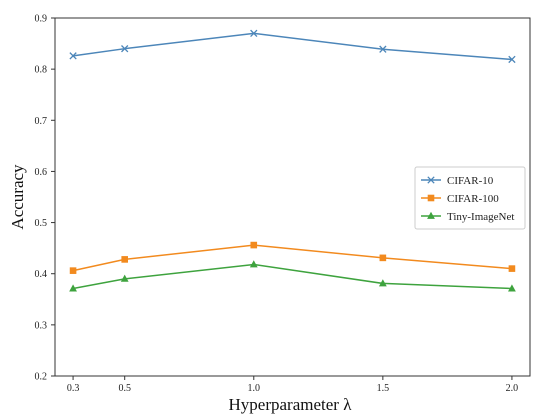 The width and height of the screenshot is (550, 418). I want to click on legend-box, so click(470, 198).